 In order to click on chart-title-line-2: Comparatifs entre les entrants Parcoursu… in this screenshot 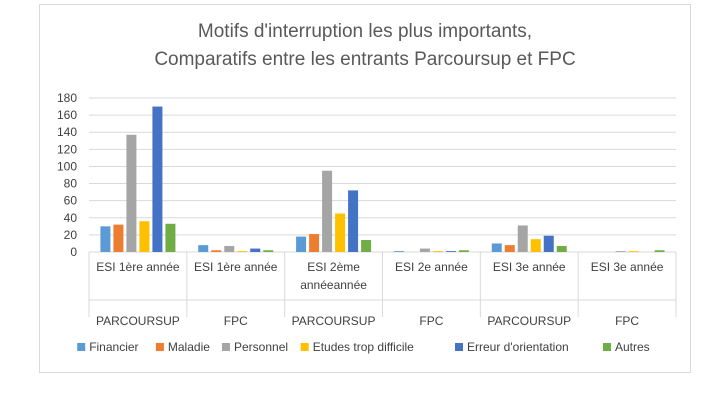, I will do `click(364, 59)`.